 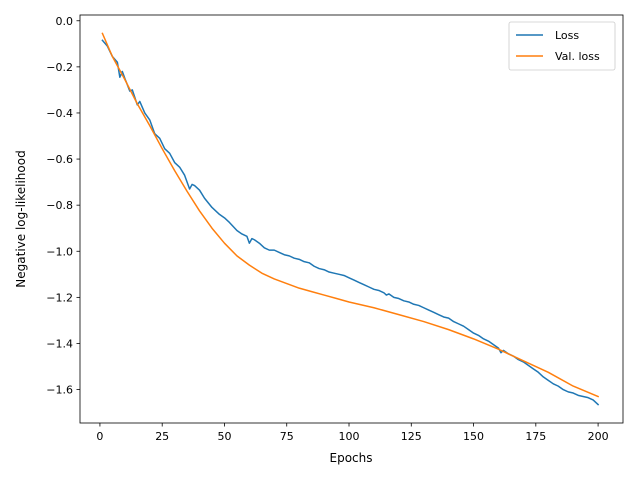 What do you see at coordinates (349, 436) in the screenshot?
I see `x-tick-label: 100` at bounding box center [349, 436].